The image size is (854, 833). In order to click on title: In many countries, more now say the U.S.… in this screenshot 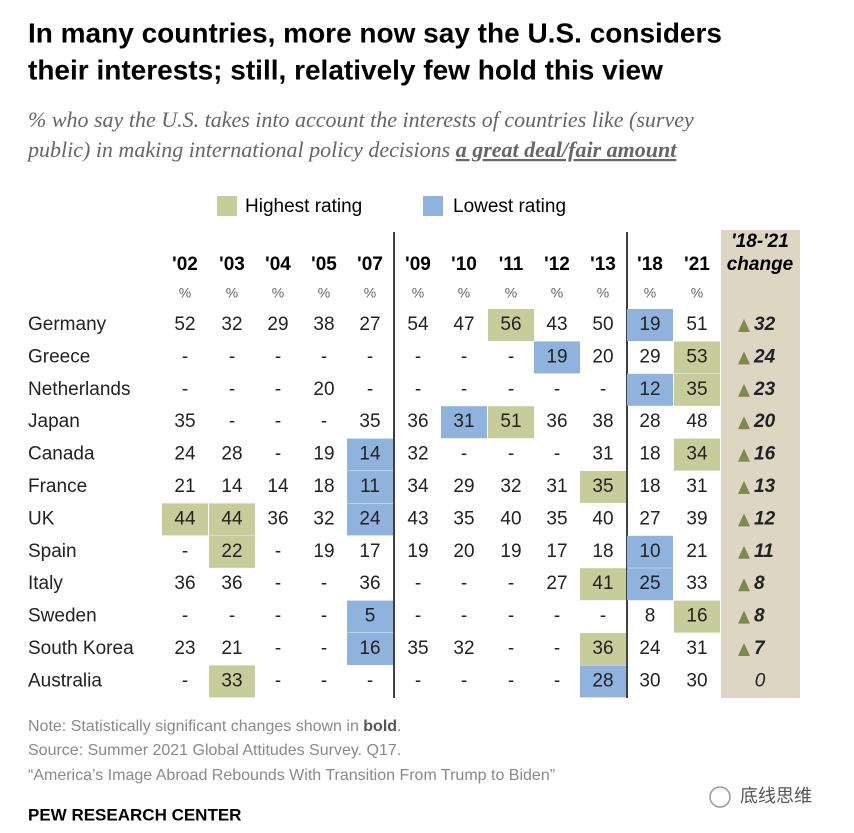, I will do `click(375, 32)`.